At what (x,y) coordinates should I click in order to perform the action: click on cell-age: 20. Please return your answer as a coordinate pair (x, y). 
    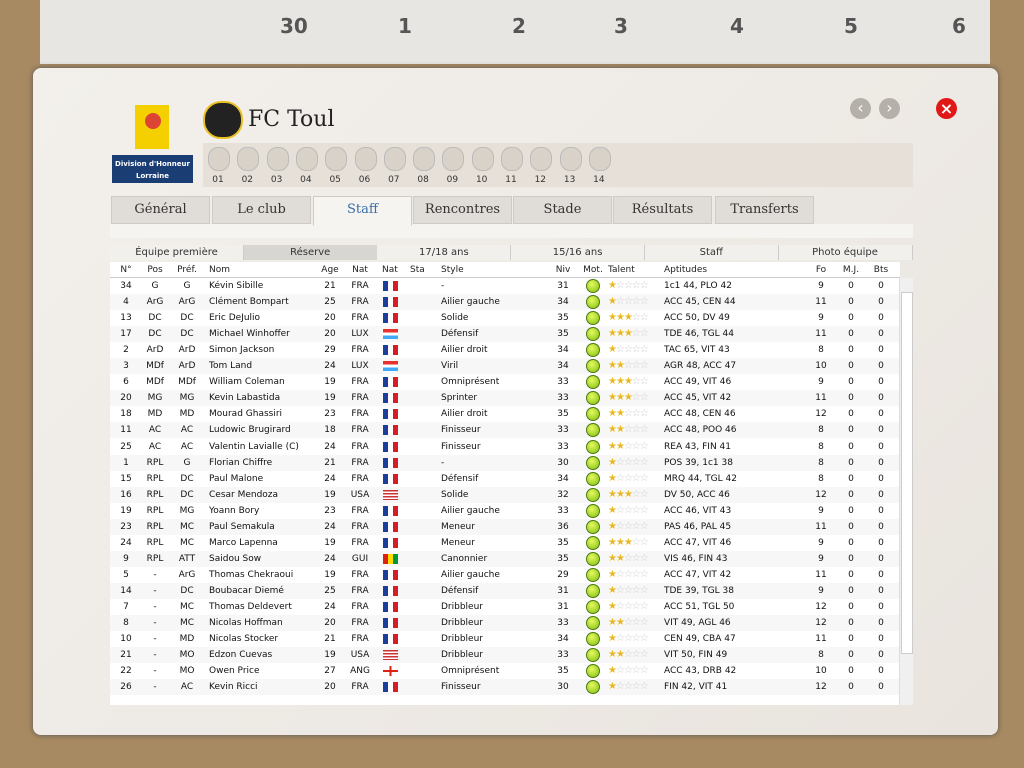
    Looking at the image, I should click on (330, 687).